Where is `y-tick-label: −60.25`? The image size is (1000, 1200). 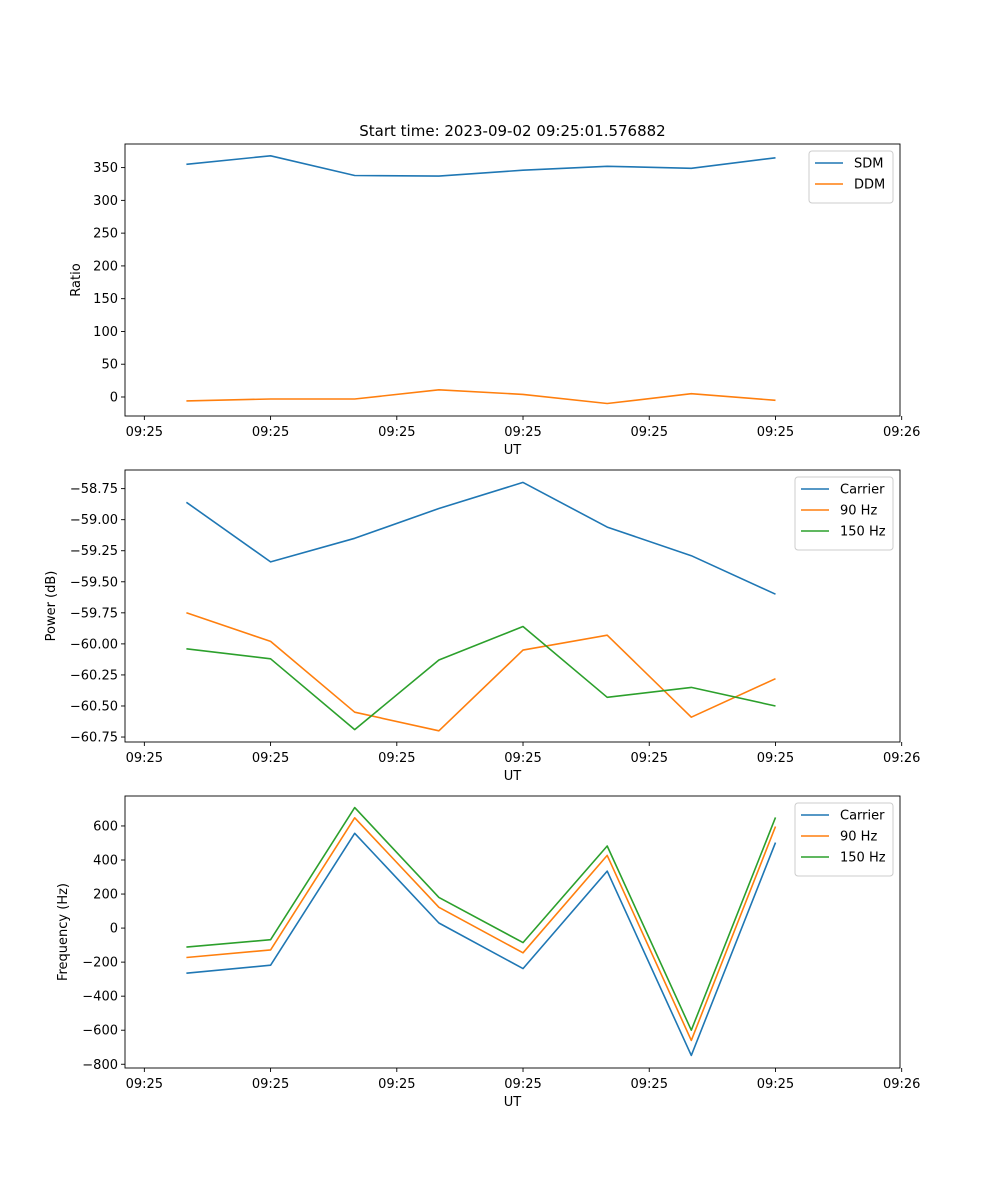
y-tick-label: −60.25 is located at coordinates (94, 675).